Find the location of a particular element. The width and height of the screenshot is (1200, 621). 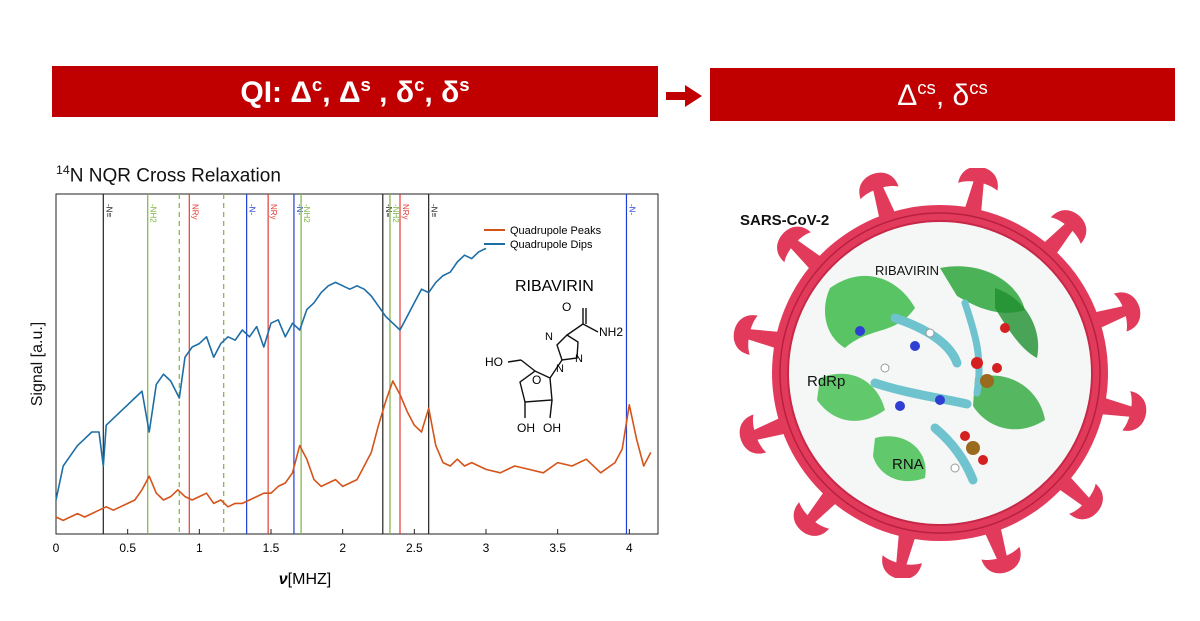

y-axis-label: Signal [a.u.] is located at coordinates (37, 364).